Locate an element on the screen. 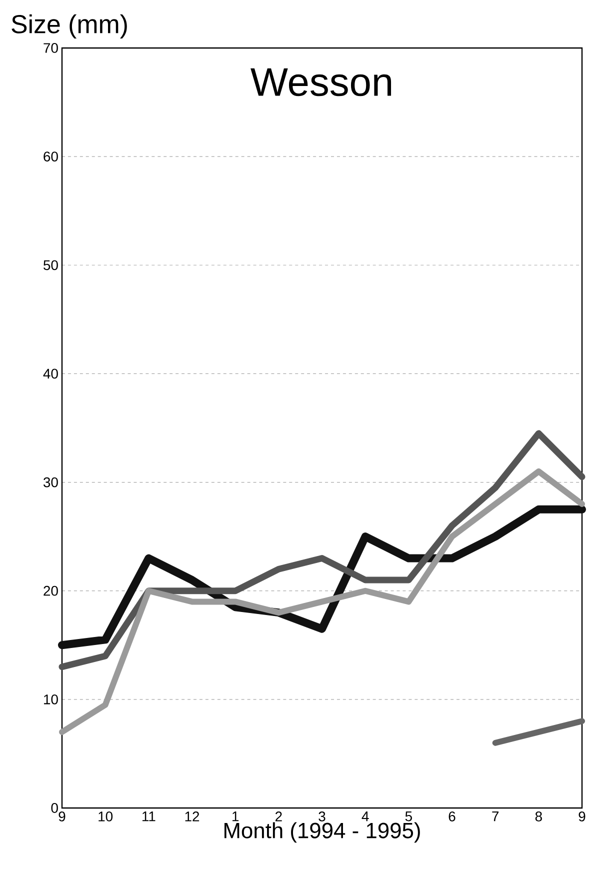 The height and width of the screenshot is (883, 608). y-tick-label: 30 is located at coordinates (50, 482).